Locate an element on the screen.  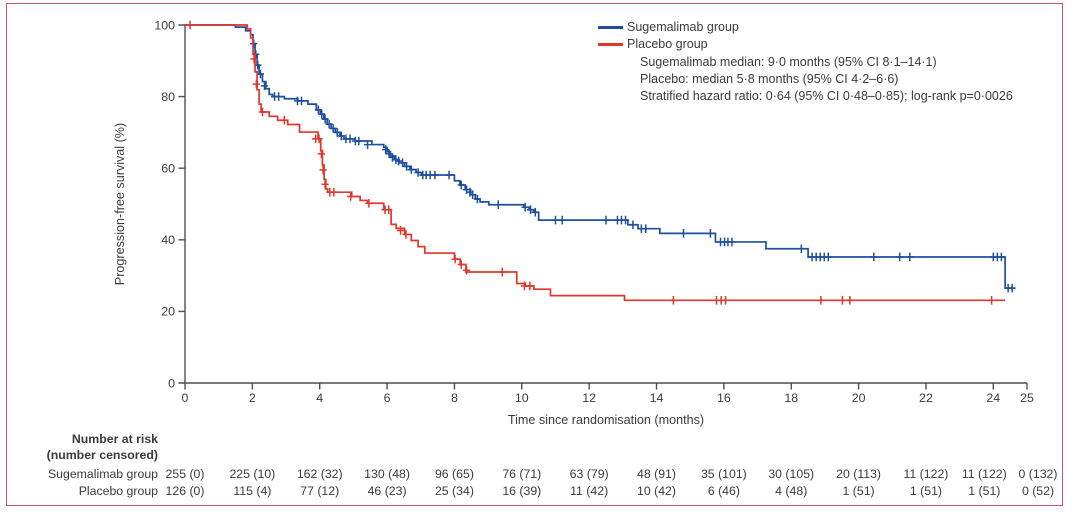
y-tick-label: 60 is located at coordinates (168, 169).